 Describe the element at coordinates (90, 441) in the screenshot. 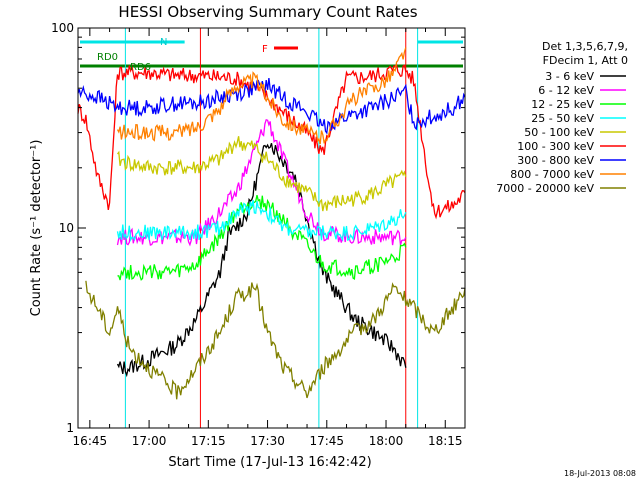

I see `x-tick-label: 16:45` at that location.